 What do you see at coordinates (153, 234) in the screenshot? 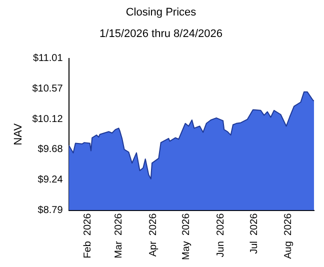
I see `x-tick-label: Apr 2026` at bounding box center [153, 234].